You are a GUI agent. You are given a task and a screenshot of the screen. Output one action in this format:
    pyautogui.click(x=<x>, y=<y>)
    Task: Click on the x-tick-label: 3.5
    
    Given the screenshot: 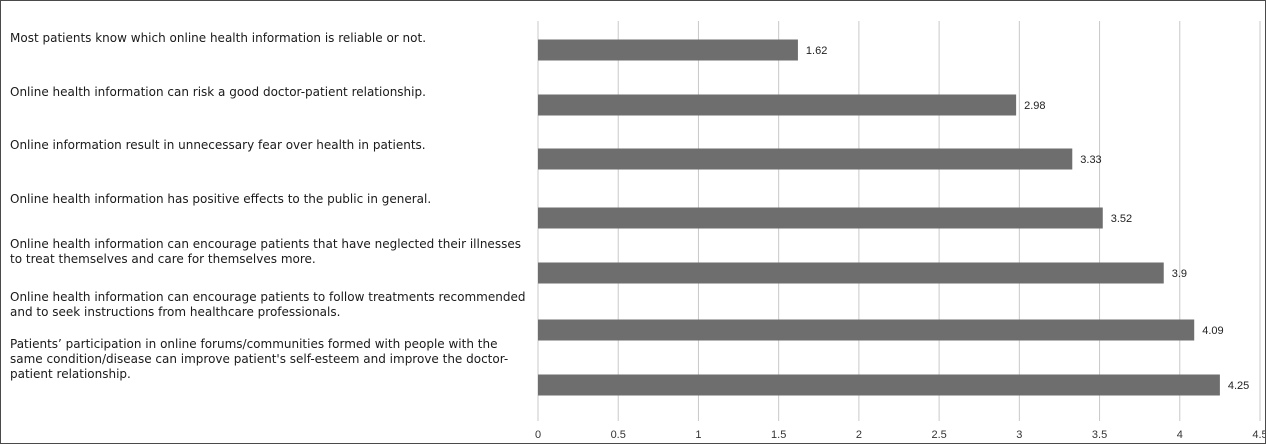 What is the action you would take?
    pyautogui.click(x=1099, y=435)
    